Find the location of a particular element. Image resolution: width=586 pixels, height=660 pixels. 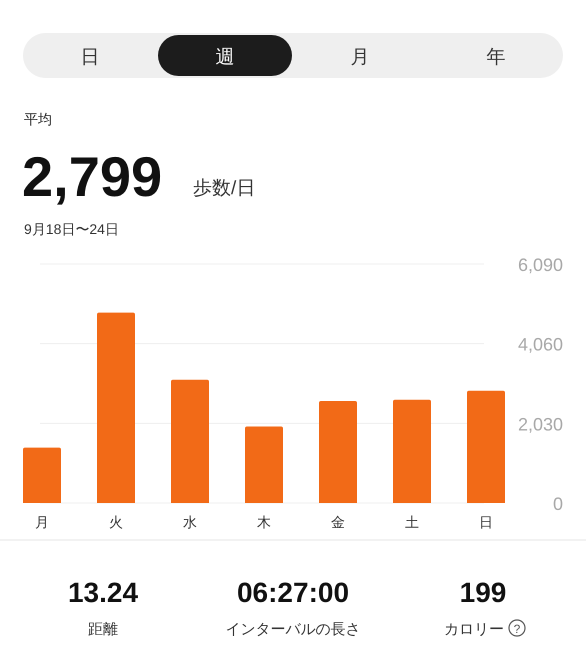

text: 距離 is located at coordinates (103, 629).